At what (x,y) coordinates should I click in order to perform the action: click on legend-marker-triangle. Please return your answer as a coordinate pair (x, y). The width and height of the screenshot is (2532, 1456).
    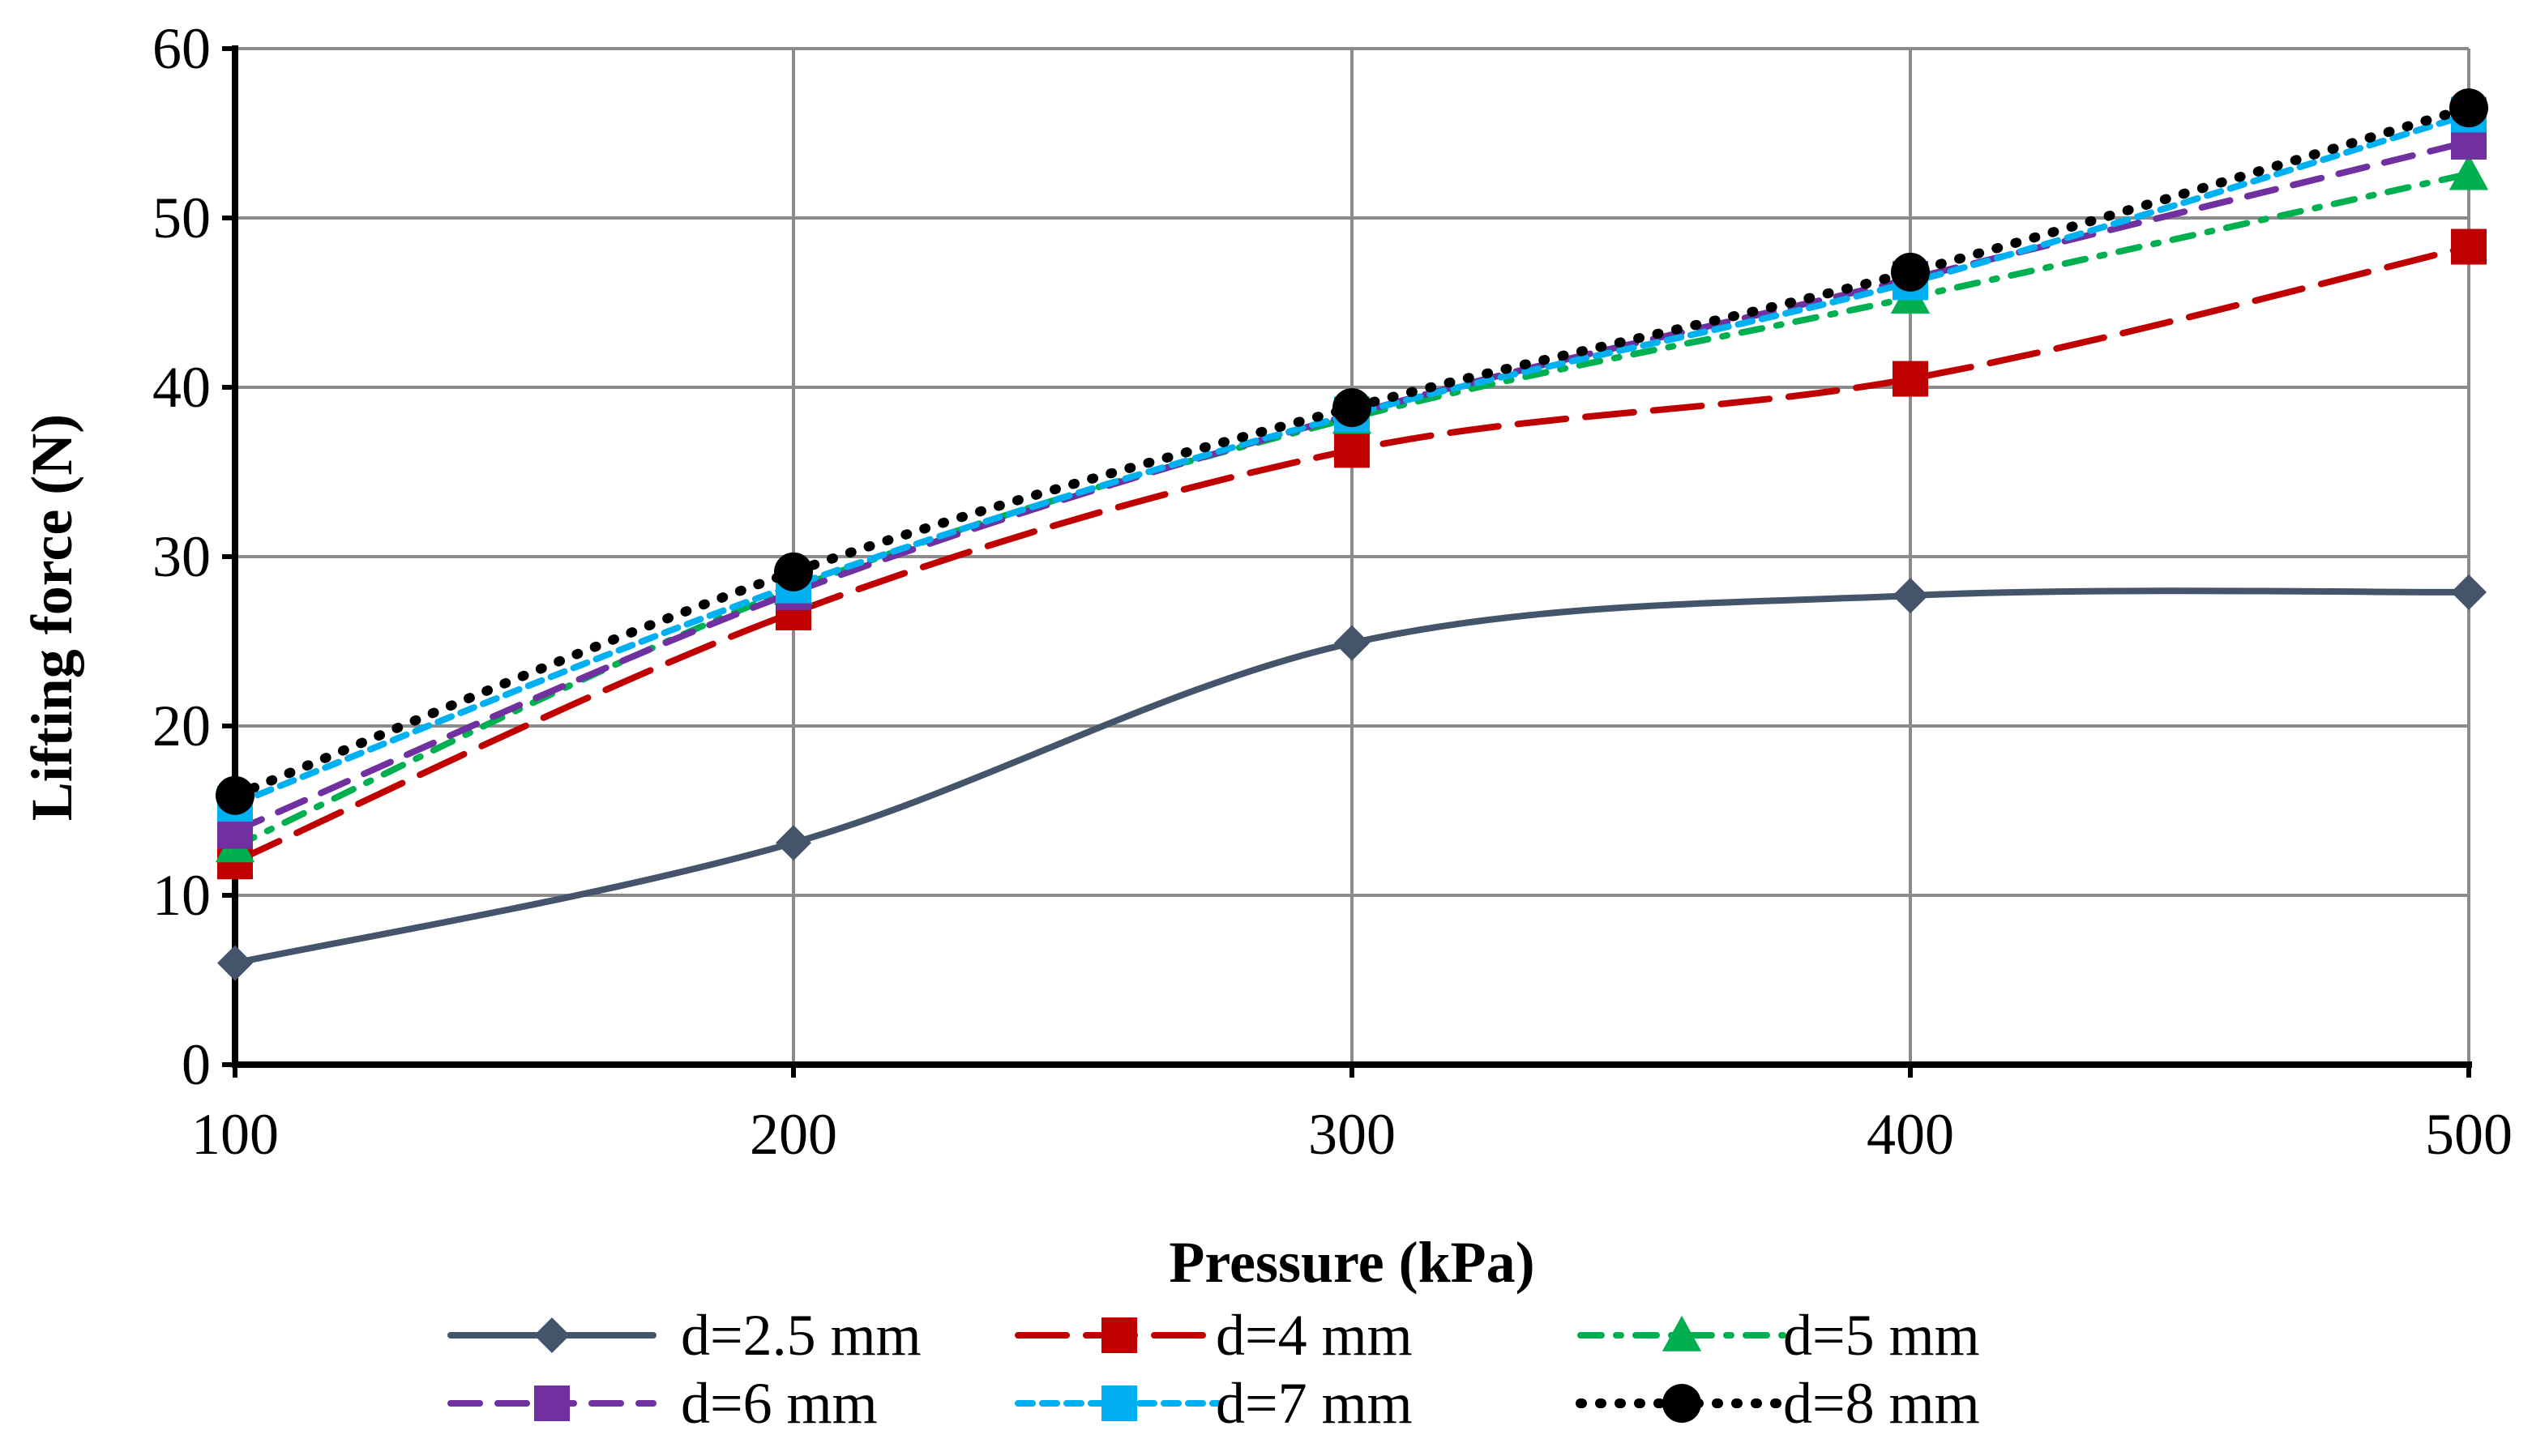
    Looking at the image, I should click on (1682, 1333).